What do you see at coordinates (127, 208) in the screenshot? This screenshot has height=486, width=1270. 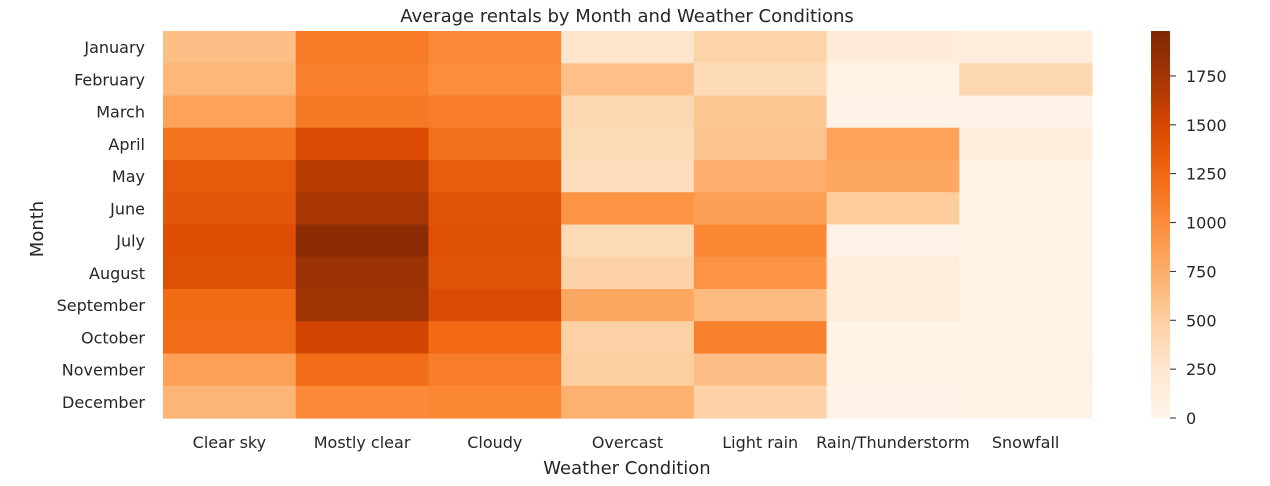 I see `y-tick-label: June` at bounding box center [127, 208].